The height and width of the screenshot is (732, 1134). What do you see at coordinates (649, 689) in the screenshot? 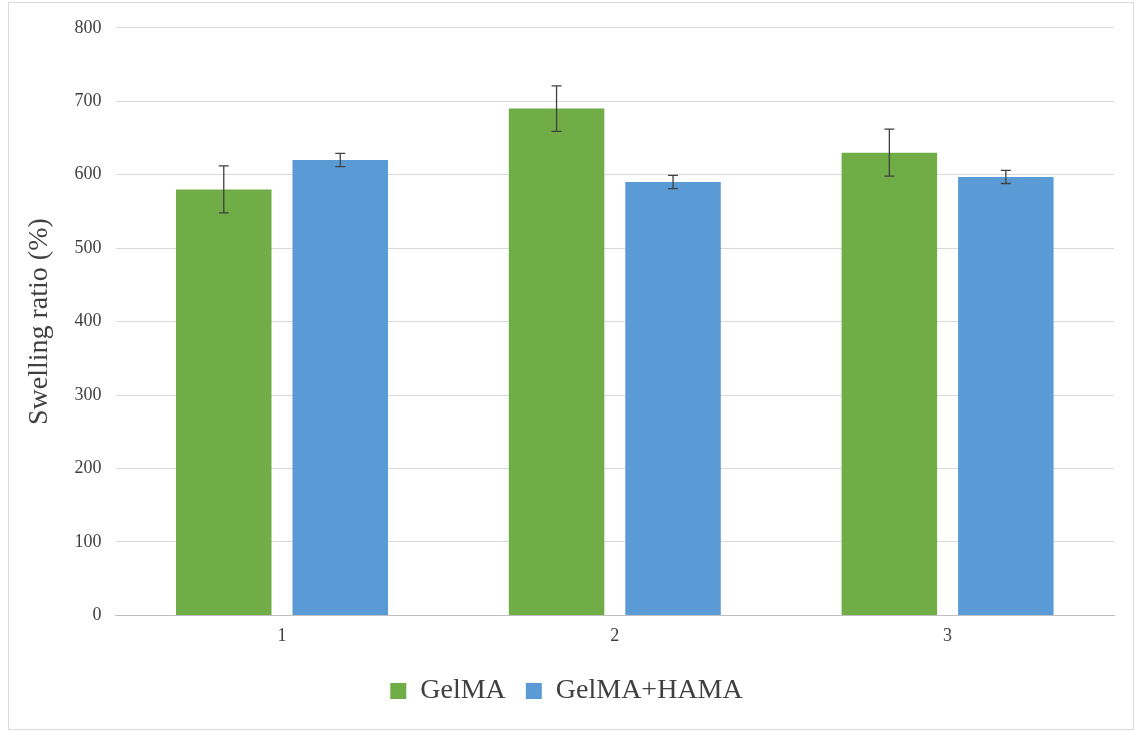
I see `legend-label: GelMA+HAMA` at bounding box center [649, 689].